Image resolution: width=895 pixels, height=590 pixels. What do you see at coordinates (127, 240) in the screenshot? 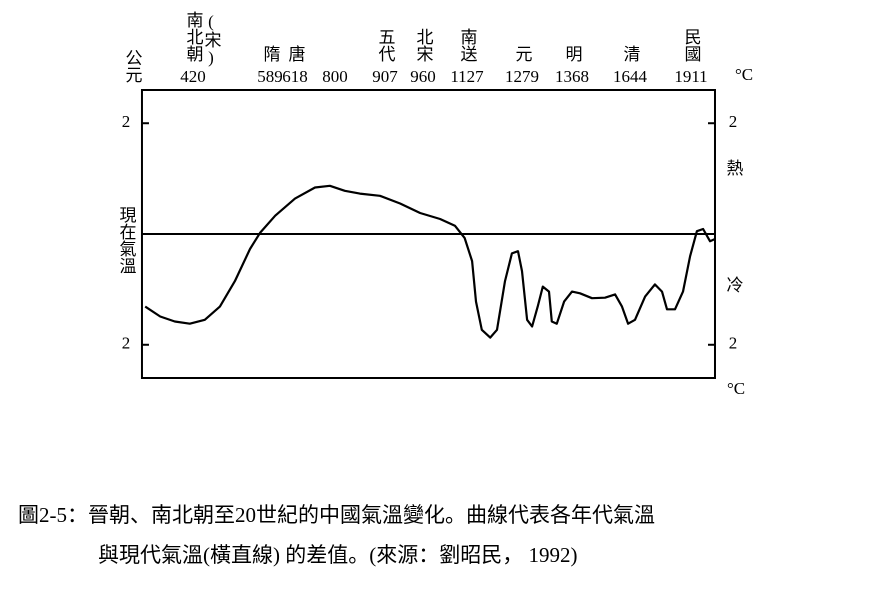
I see `reference-label: 現在氣溫` at bounding box center [127, 240].